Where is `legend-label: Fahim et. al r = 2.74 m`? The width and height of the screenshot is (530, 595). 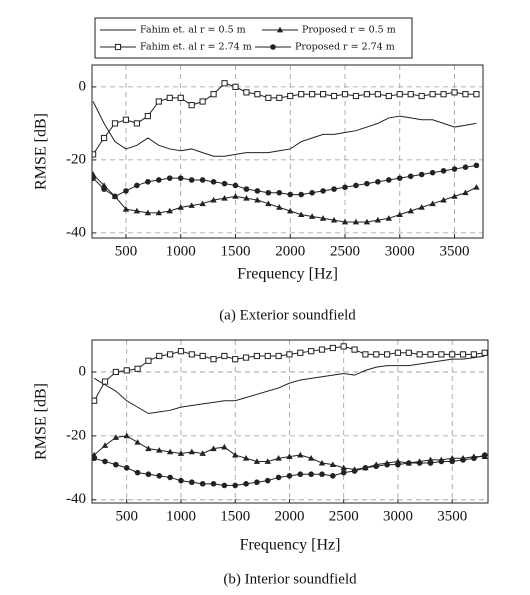 legend-label: Fahim et. al r = 2.74 m is located at coordinates (196, 47).